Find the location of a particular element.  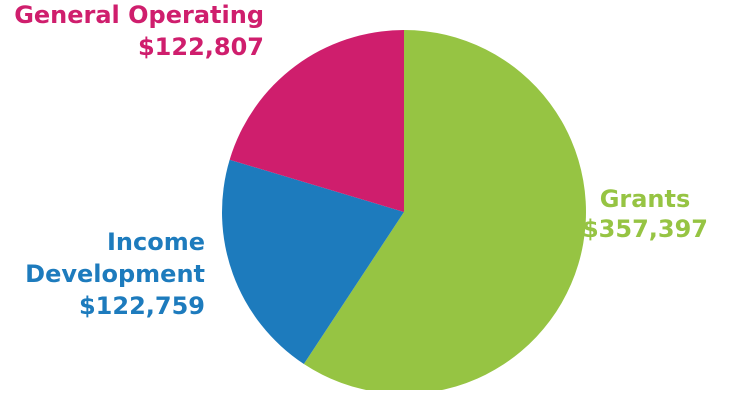

slice-name-label: General Operating is located at coordinates (139, 15).